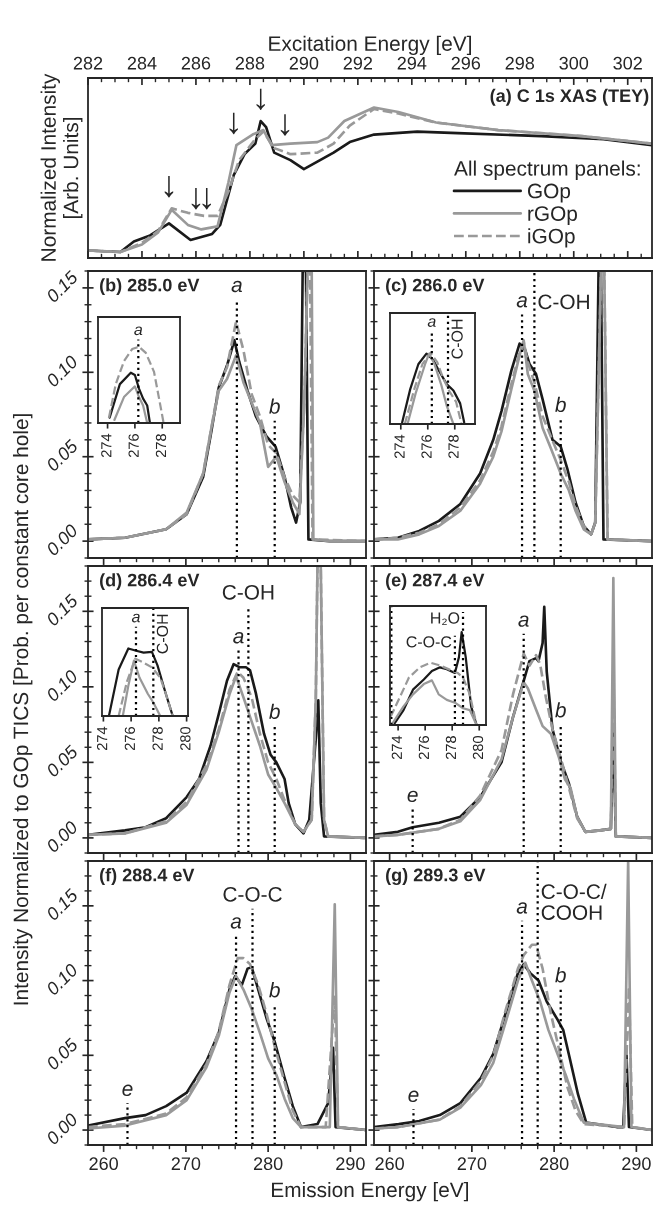 The height and width of the screenshot is (1205, 653). I want to click on legend-title: All spectrum panels:, so click(547, 170).